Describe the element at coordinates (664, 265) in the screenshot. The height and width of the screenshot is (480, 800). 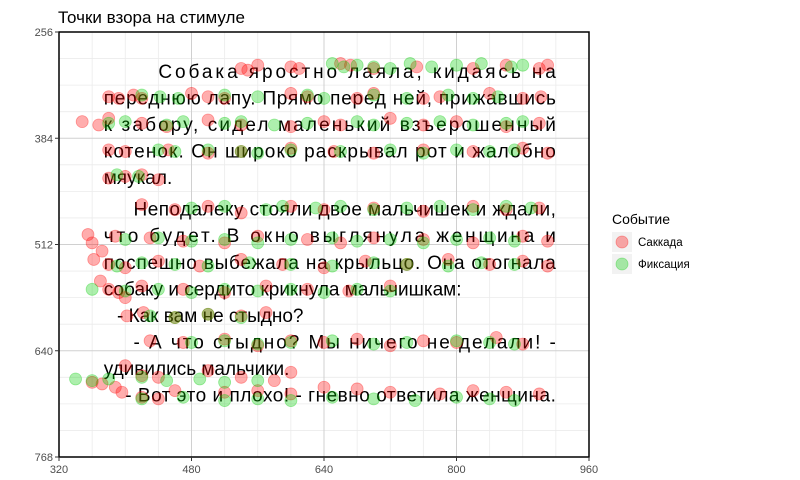
I see `legend-fixation-label: Фиксация` at that location.